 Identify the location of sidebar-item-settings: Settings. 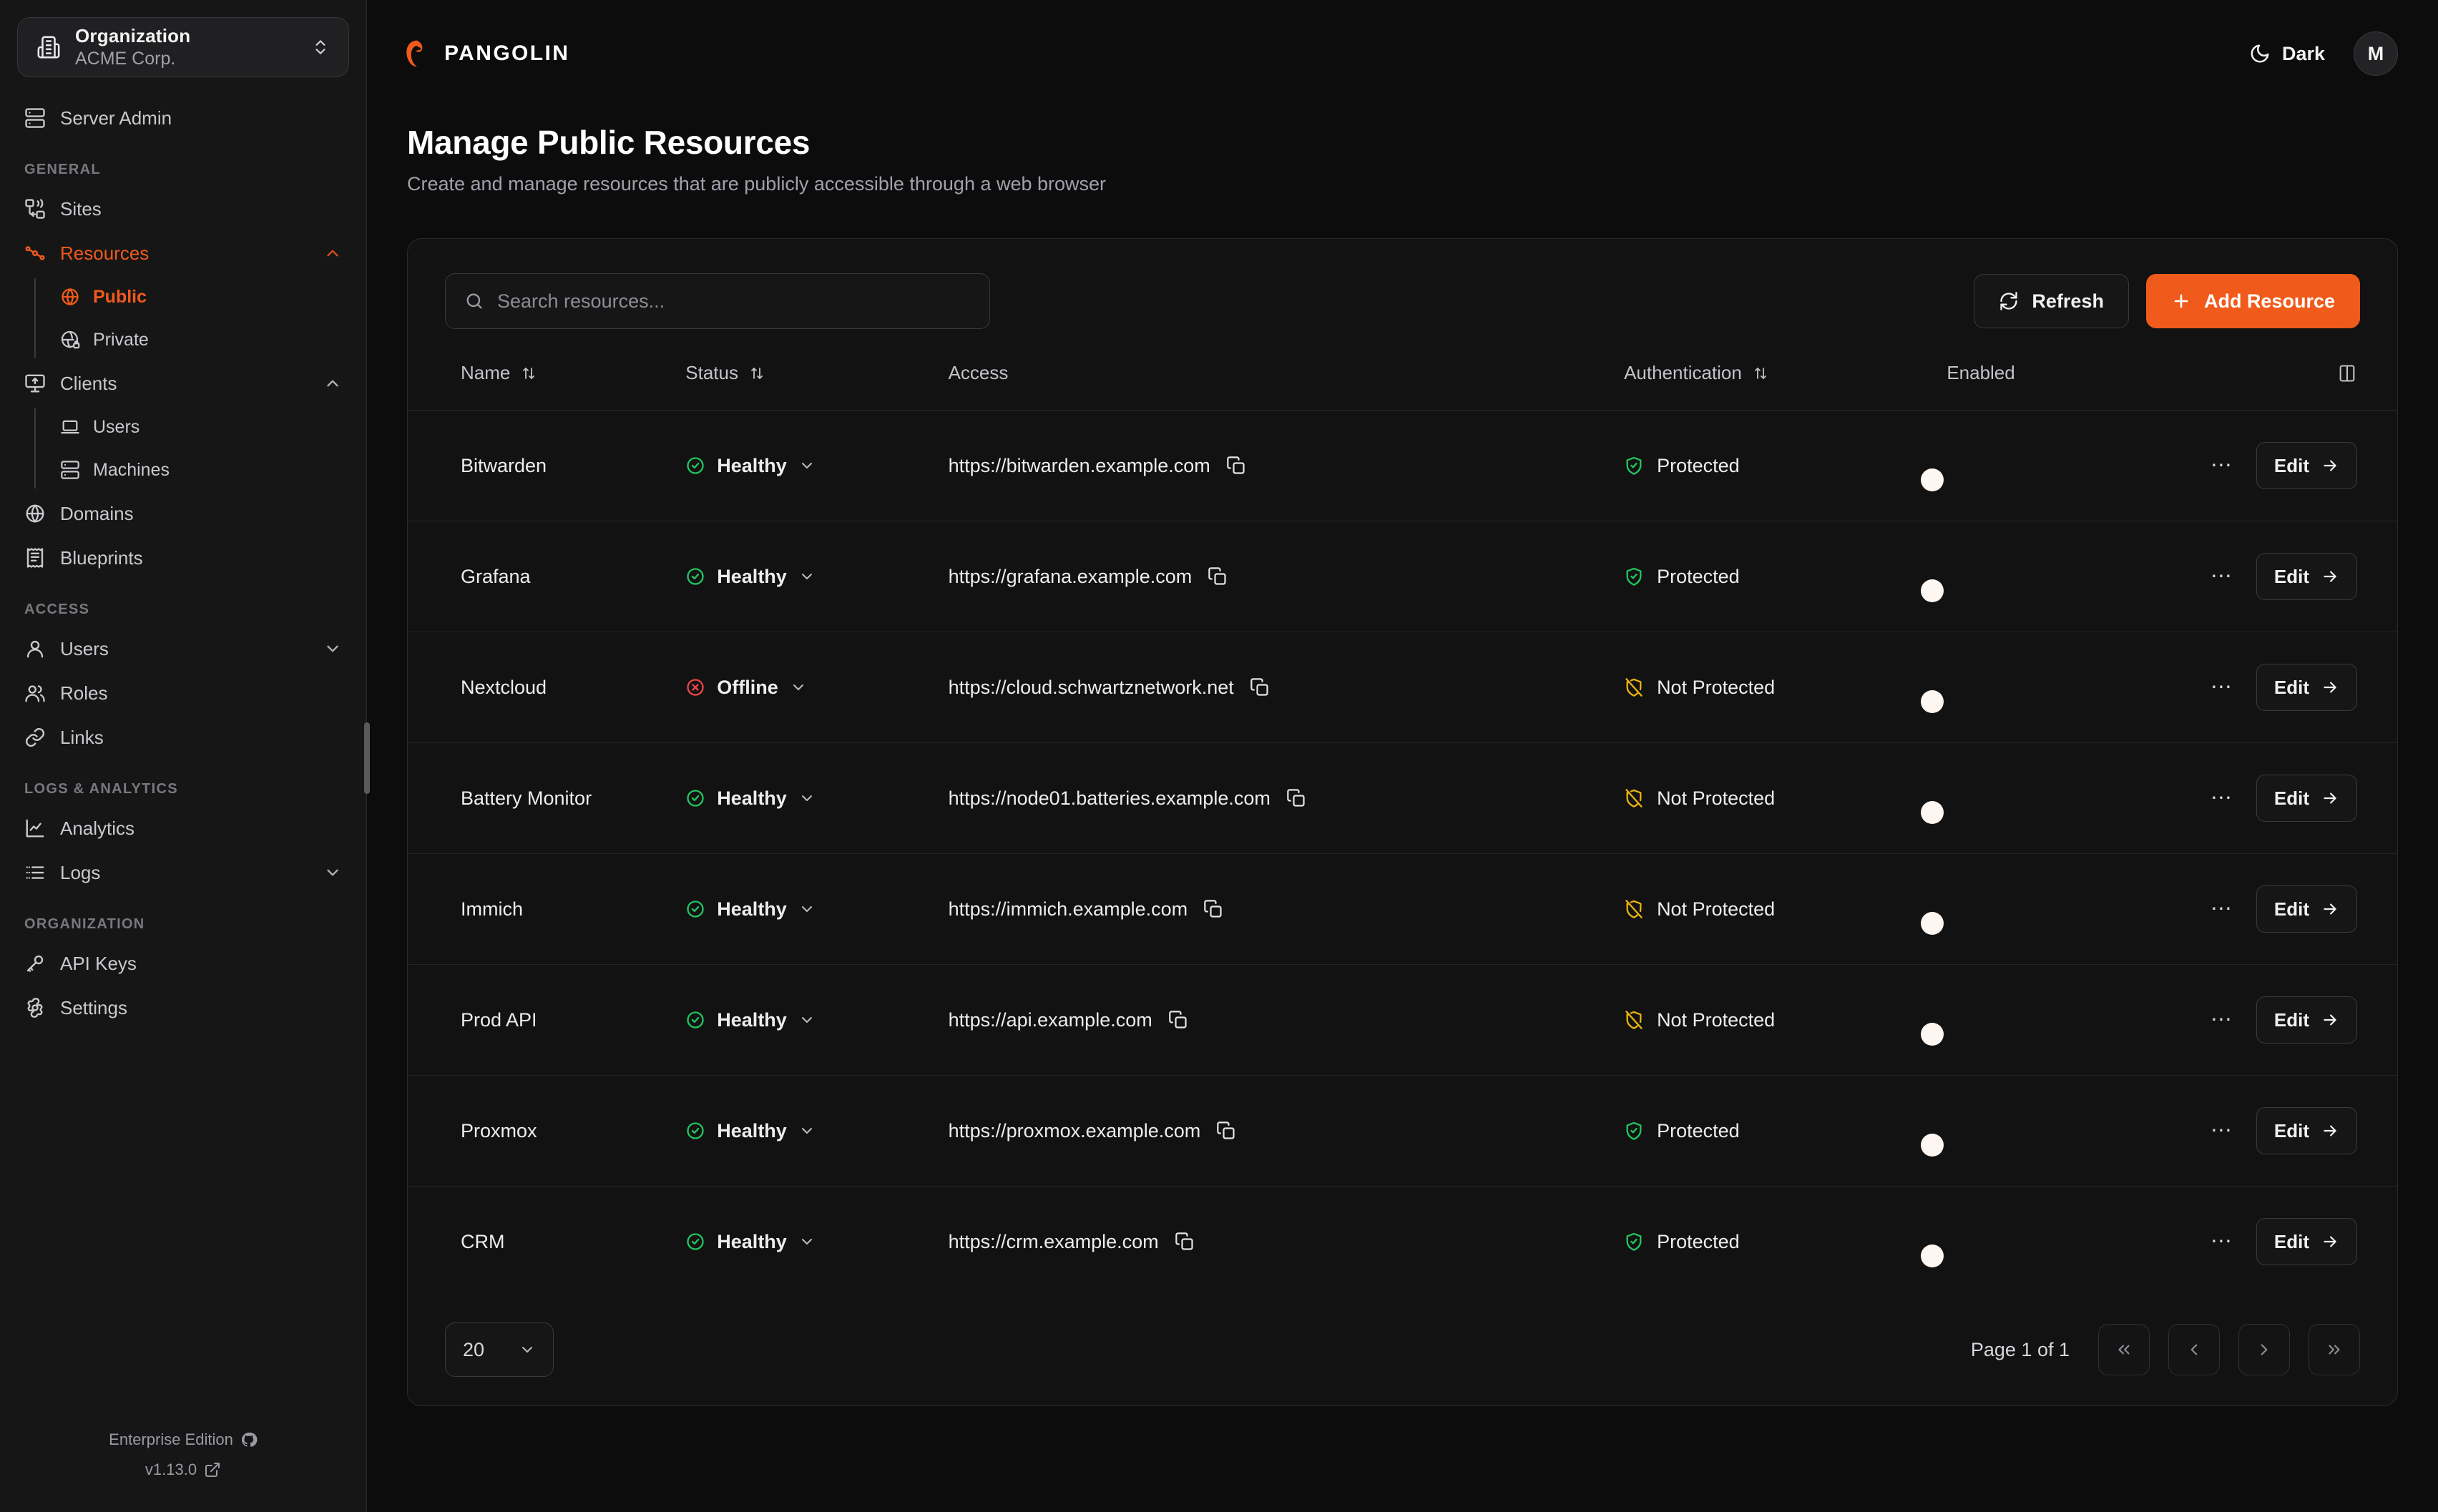
(183, 1008).